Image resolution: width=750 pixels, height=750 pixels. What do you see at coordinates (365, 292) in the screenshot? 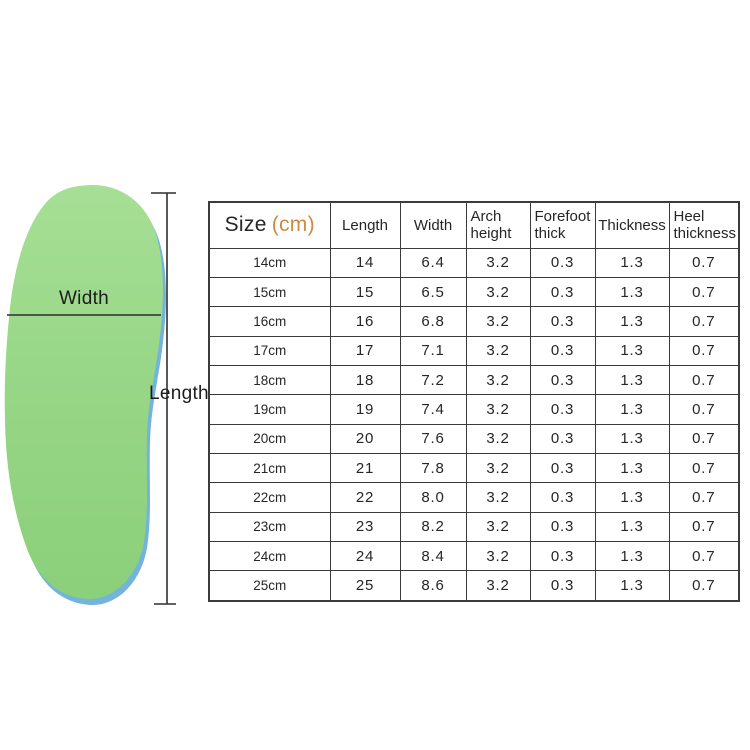
I see `value-cell: 15` at bounding box center [365, 292].